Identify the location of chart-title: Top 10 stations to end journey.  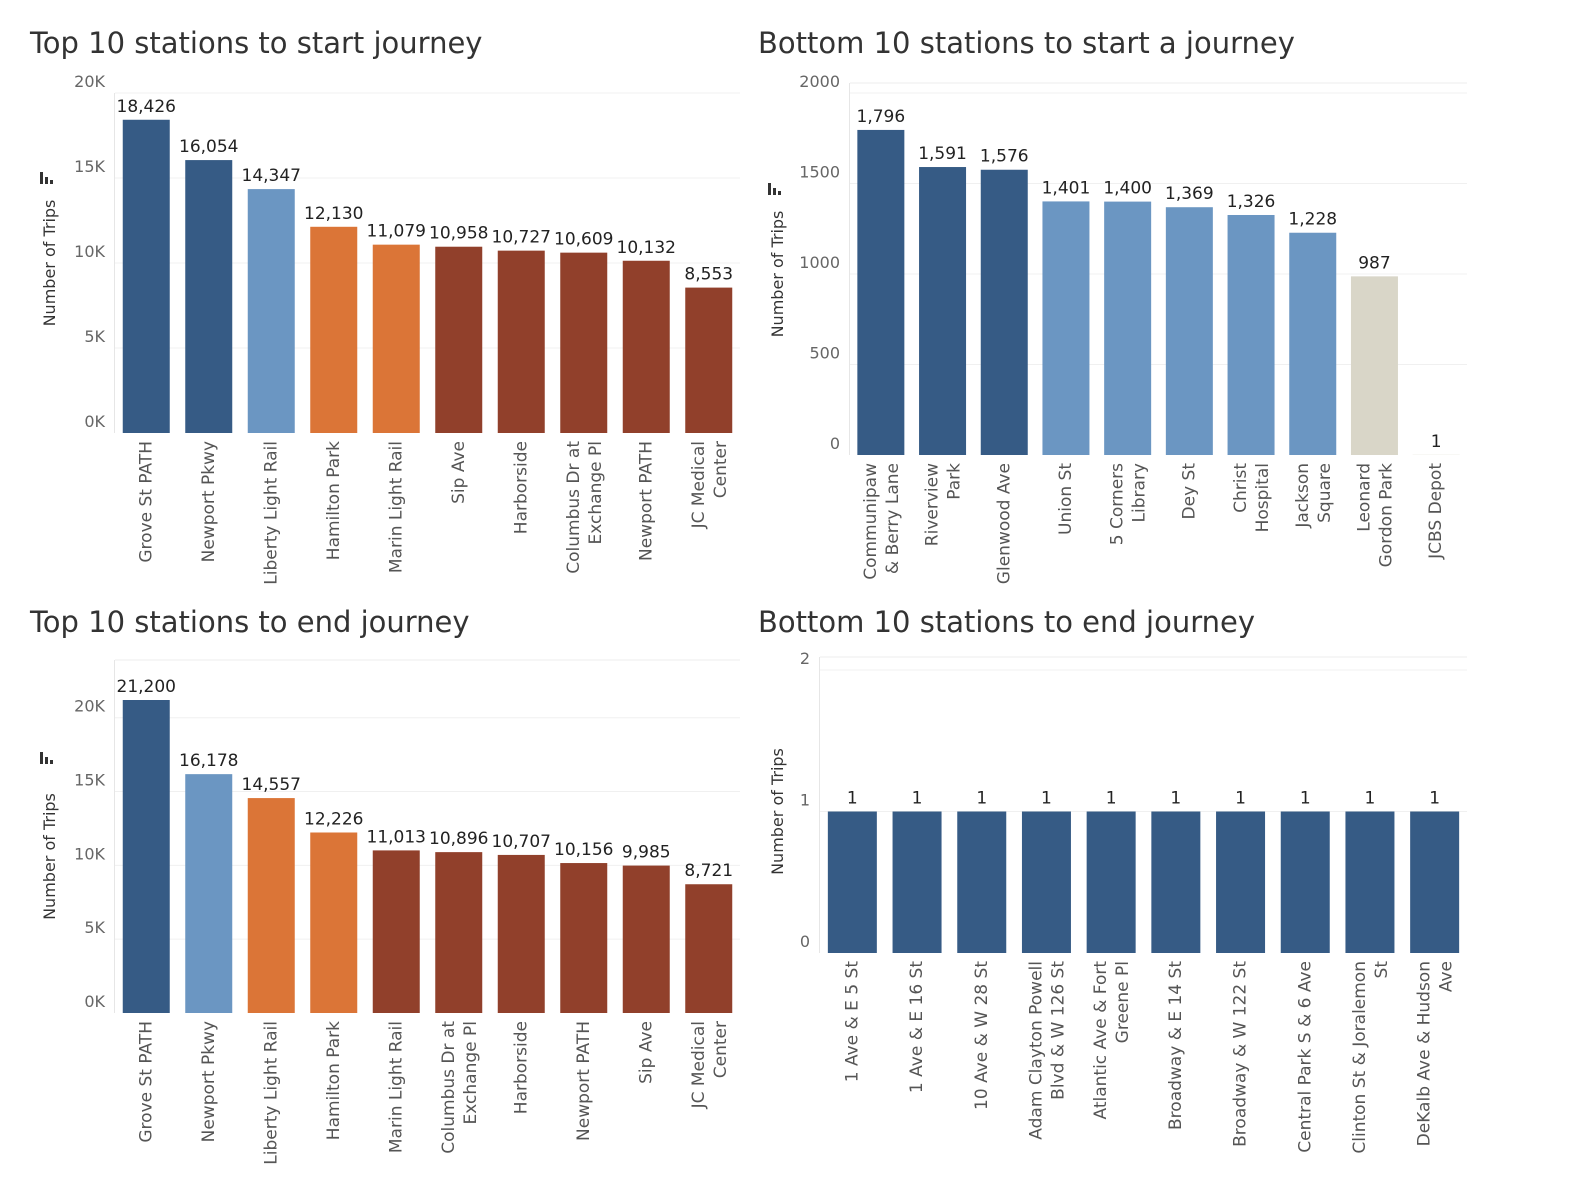
(250, 622).